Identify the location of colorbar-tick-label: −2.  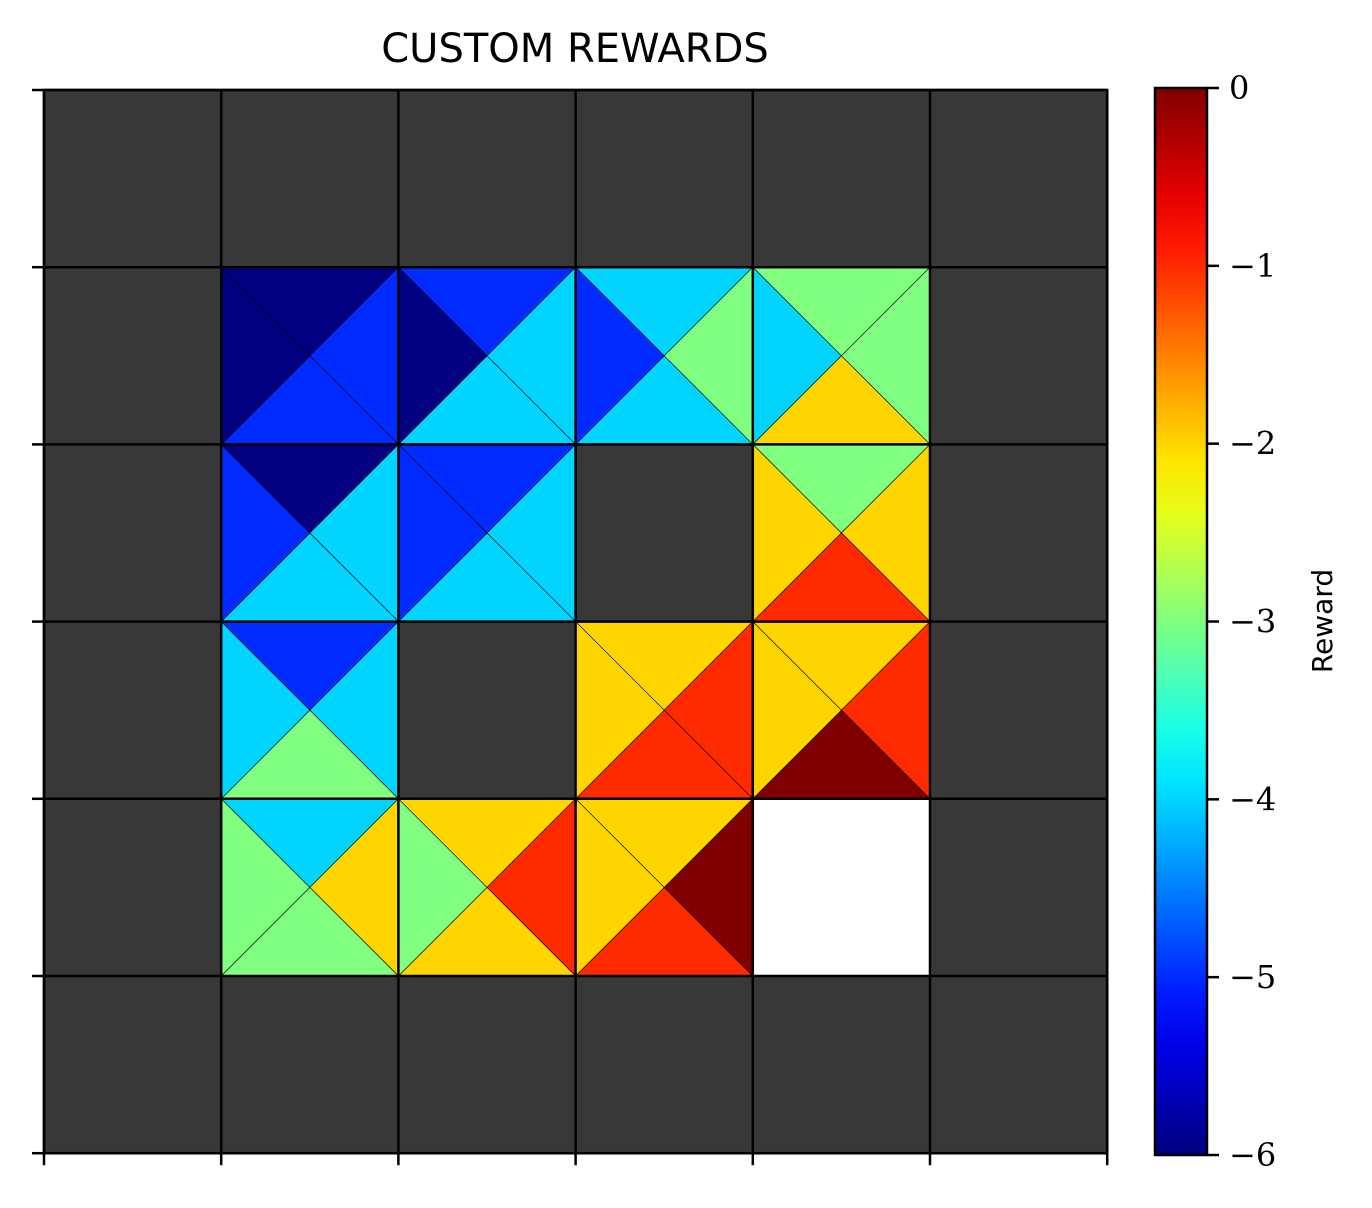
(1252, 444).